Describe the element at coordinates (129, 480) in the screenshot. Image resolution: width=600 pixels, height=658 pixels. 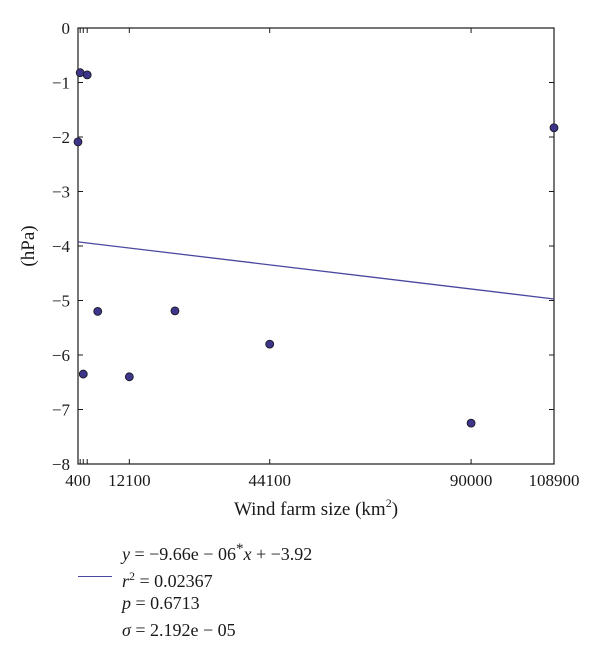
I see `x-tick-label: 12100` at that location.